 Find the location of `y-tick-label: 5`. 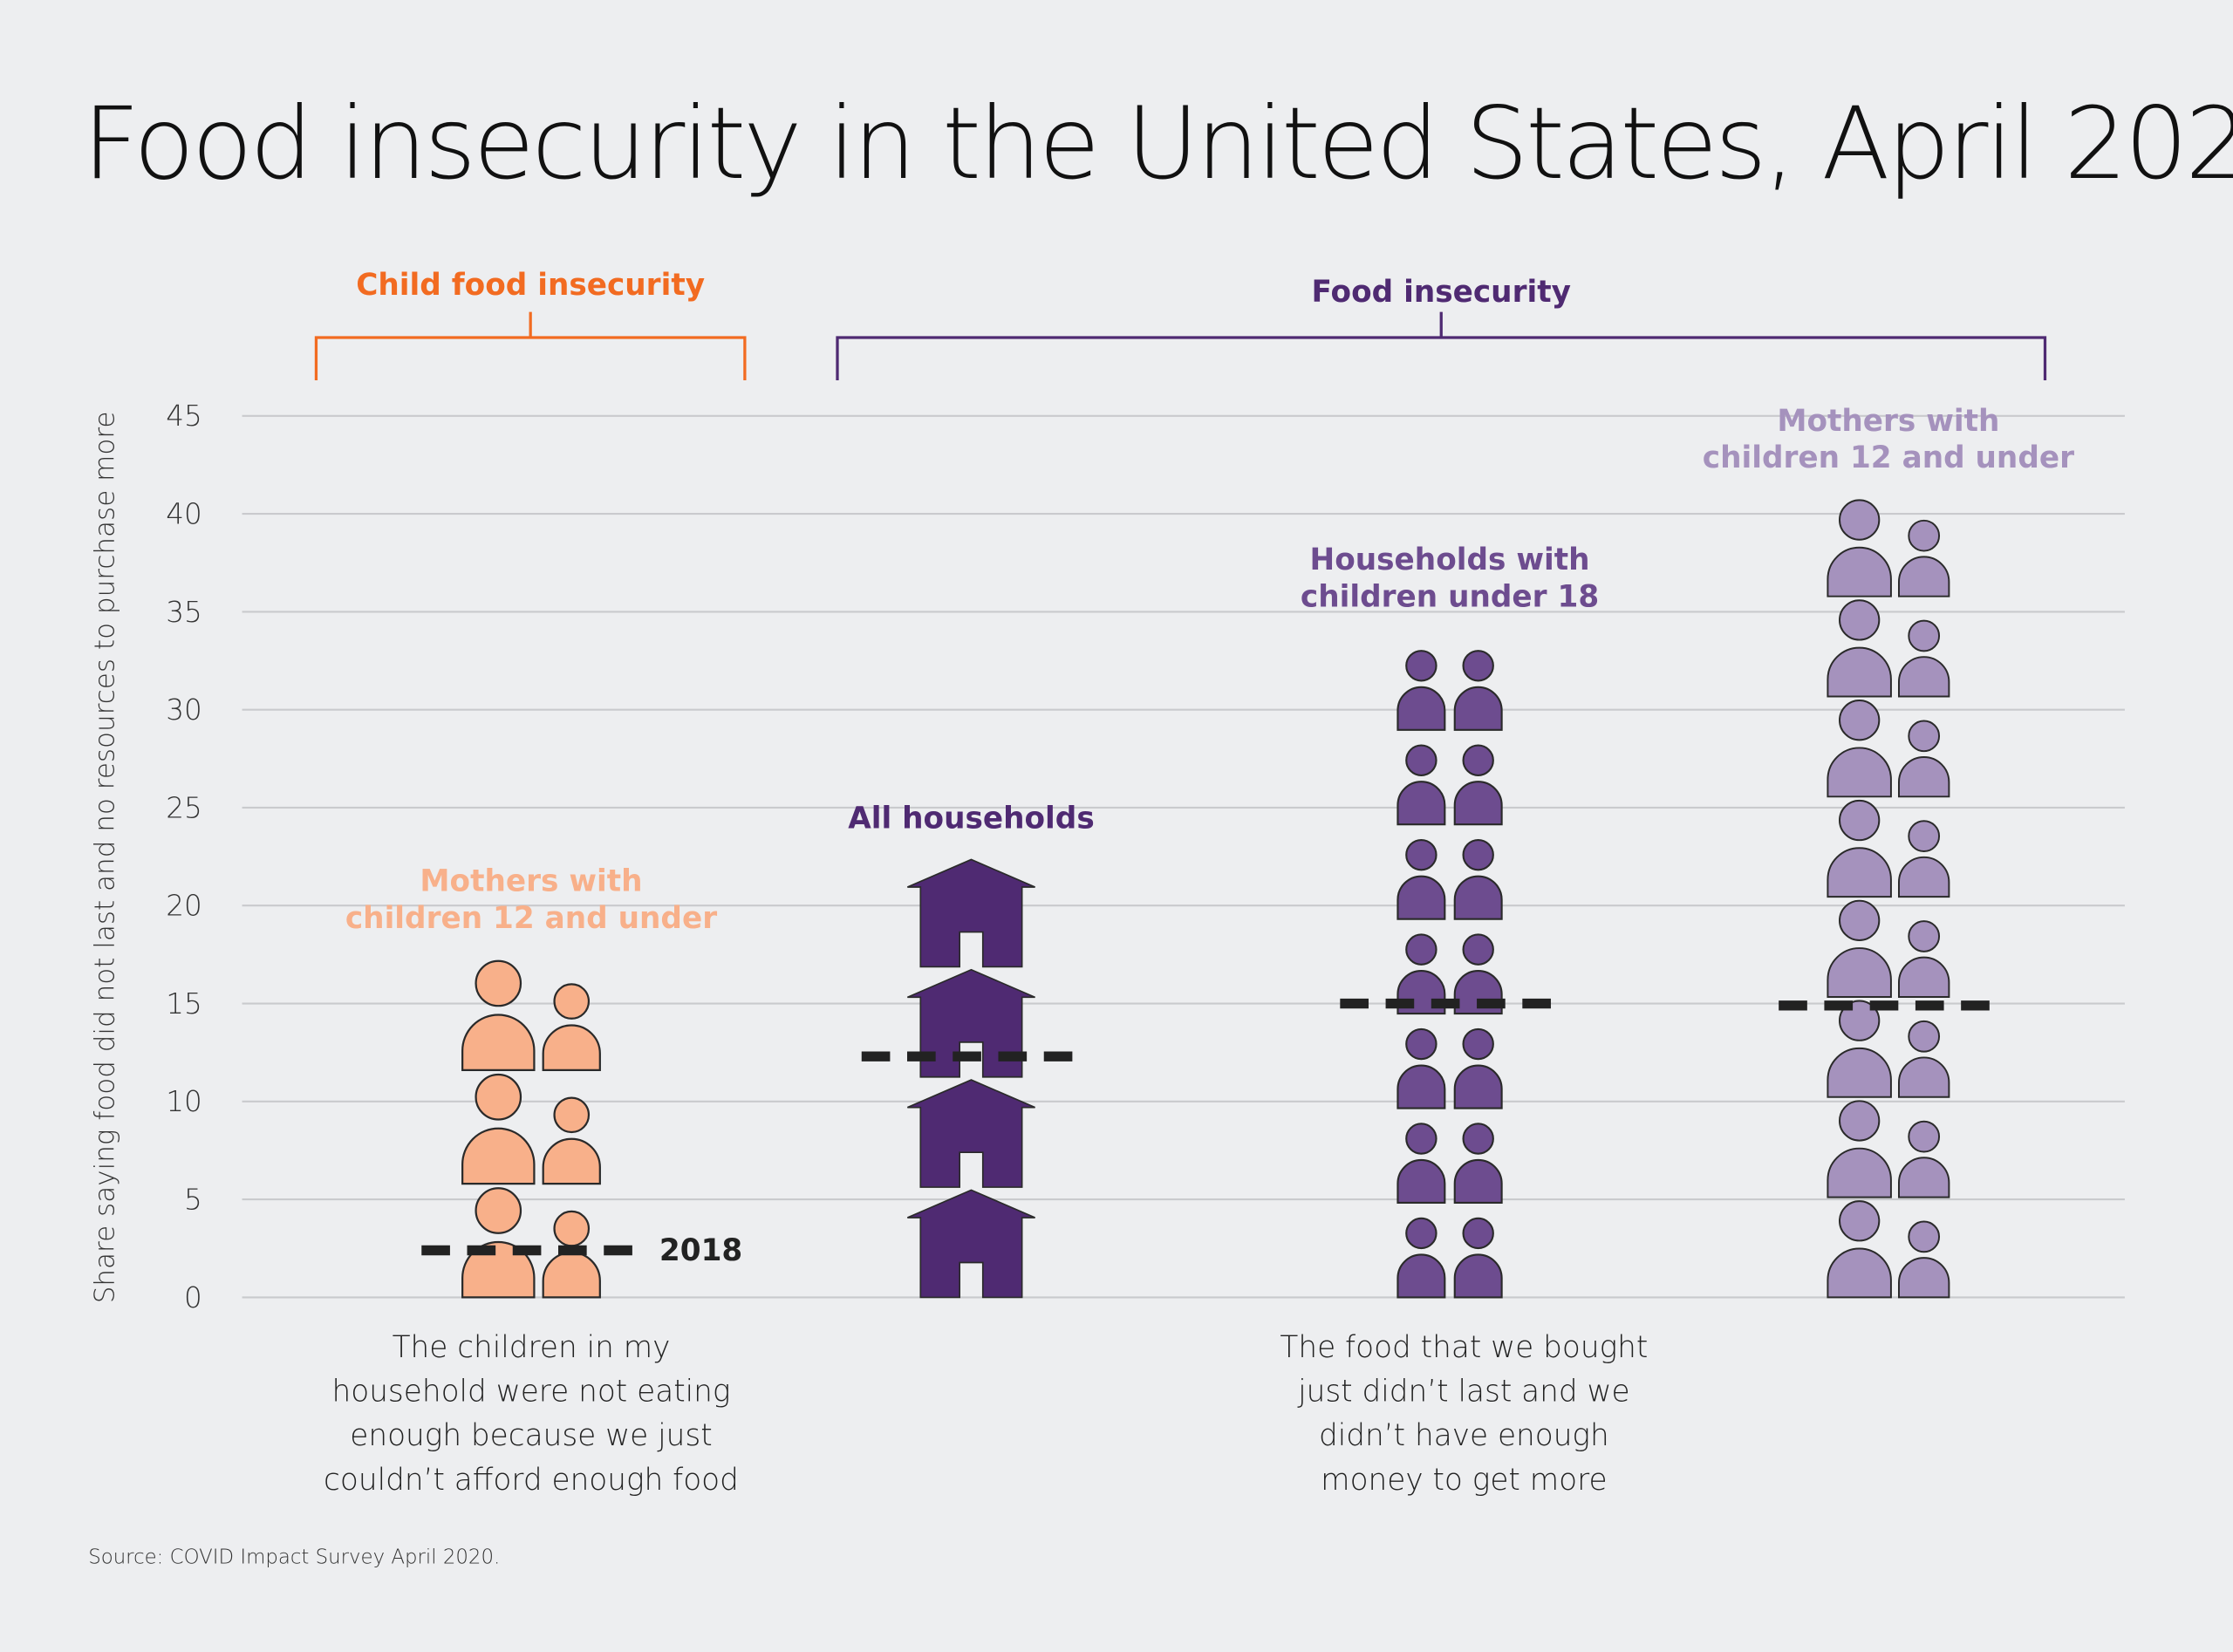

y-tick-label: 5 is located at coordinates (193, 1200).